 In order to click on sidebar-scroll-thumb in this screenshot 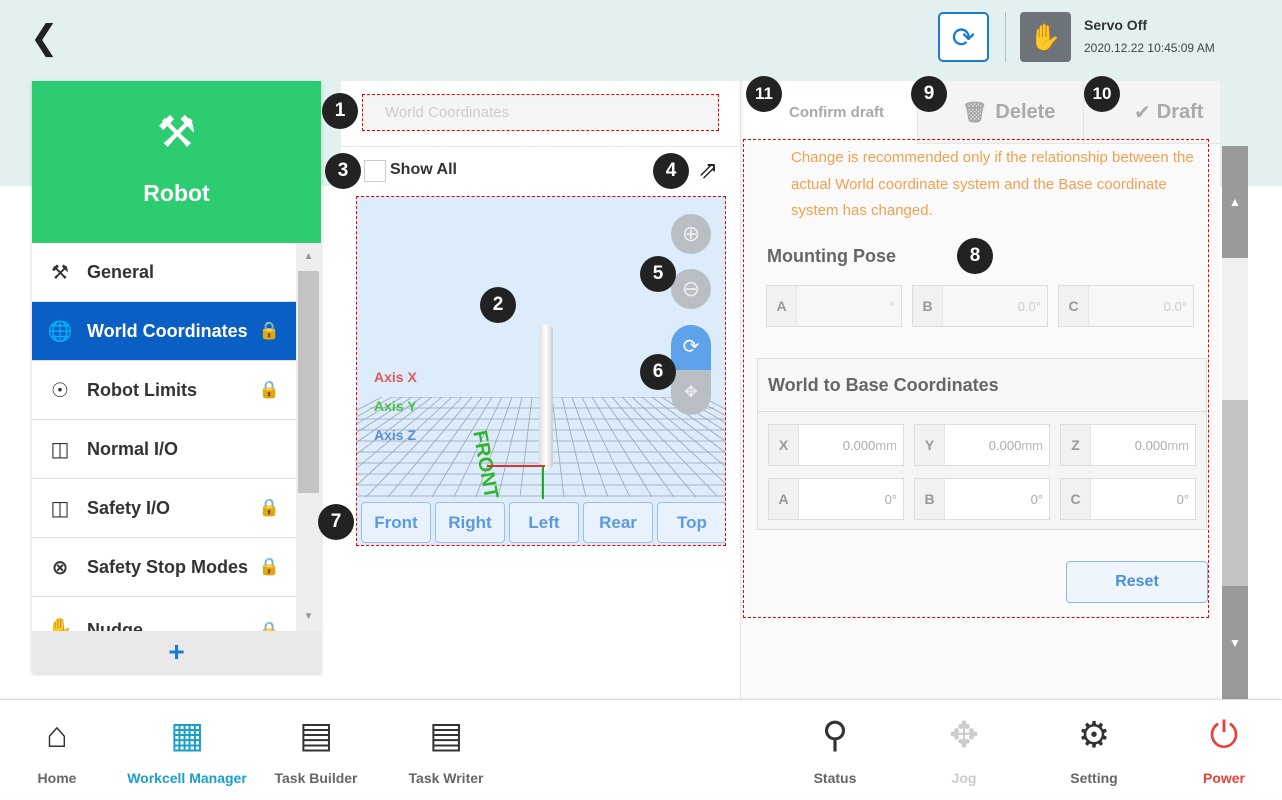, I will do `click(308, 382)`.